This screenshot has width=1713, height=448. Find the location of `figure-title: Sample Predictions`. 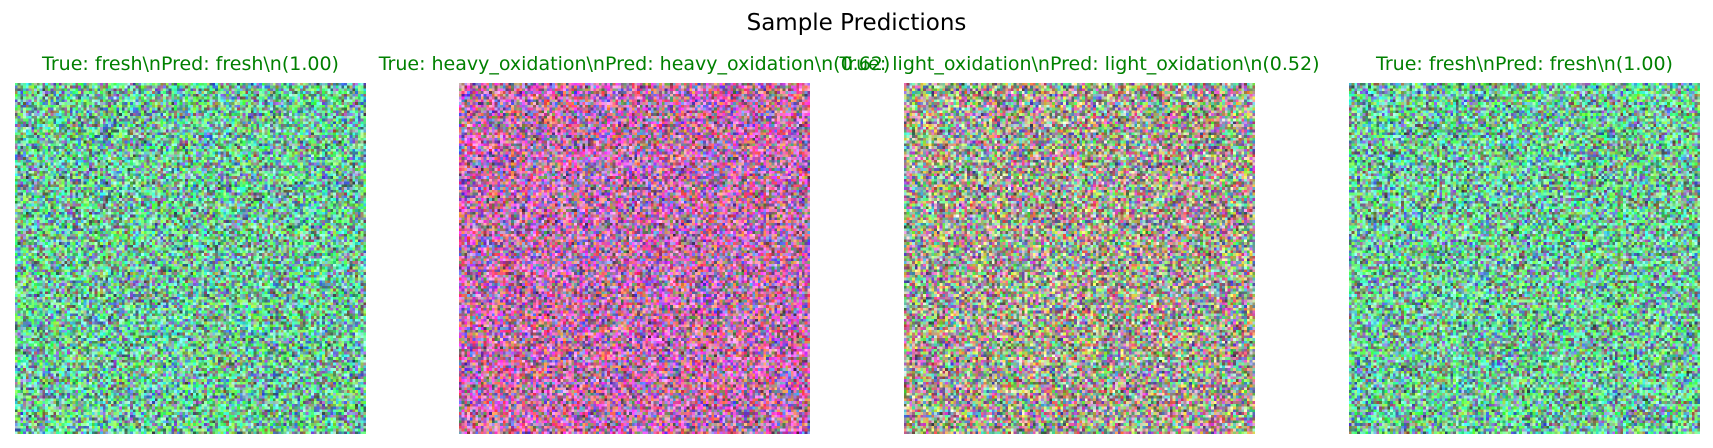

figure-title: Sample Predictions is located at coordinates (856, 23).